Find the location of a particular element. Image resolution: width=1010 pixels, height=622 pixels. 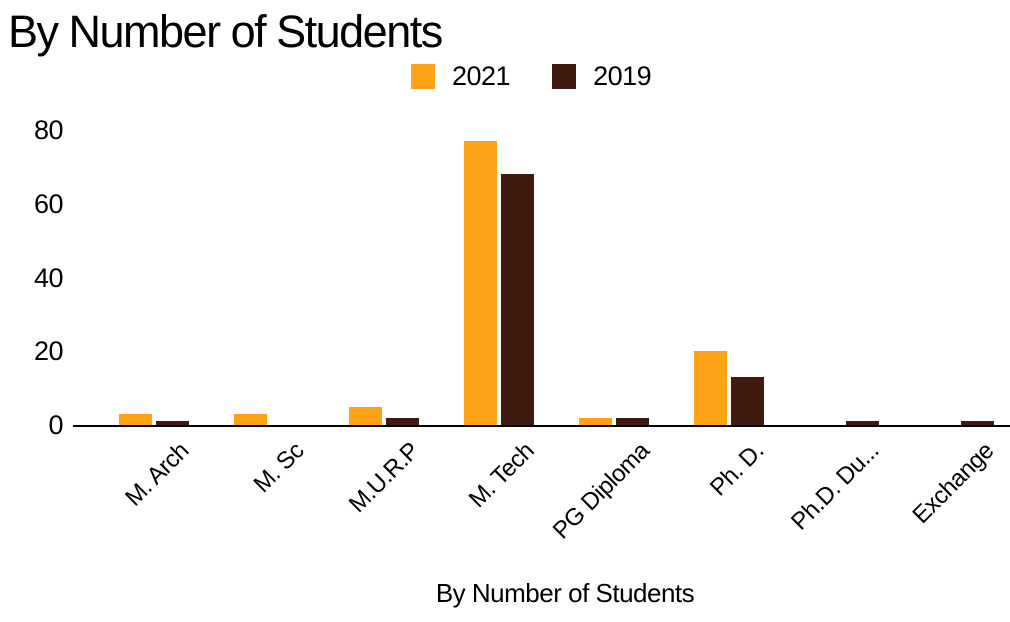

y-tick-label-20: 20 is located at coordinates (48, 351).